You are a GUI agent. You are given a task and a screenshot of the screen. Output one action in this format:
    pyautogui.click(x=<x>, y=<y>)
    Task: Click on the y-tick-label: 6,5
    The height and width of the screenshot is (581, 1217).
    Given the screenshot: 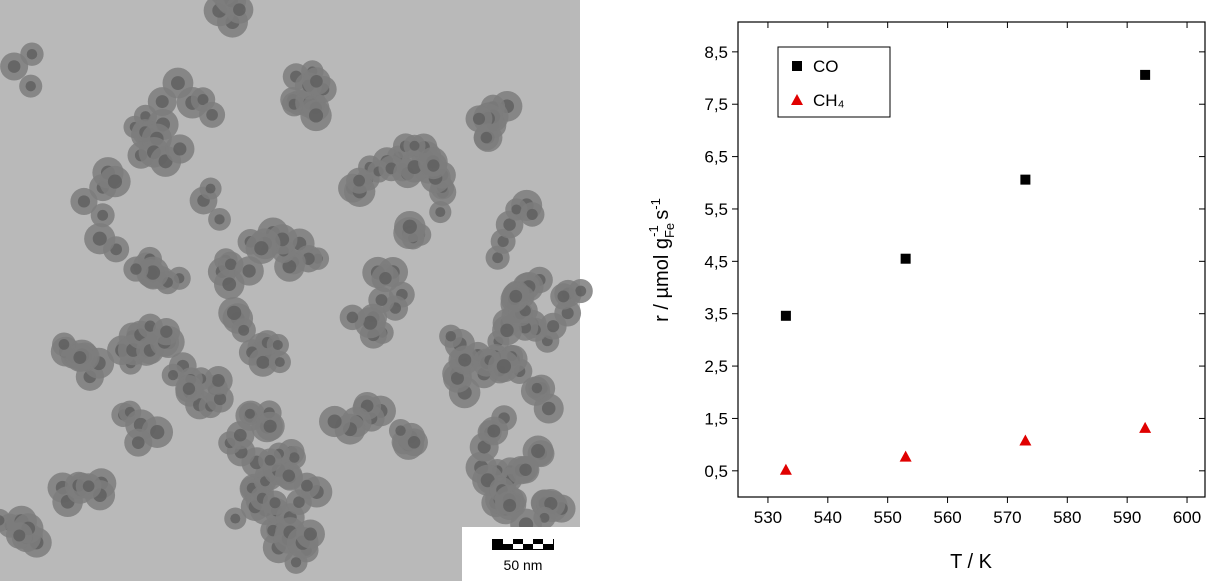 What is the action you would take?
    pyautogui.click(x=716, y=157)
    